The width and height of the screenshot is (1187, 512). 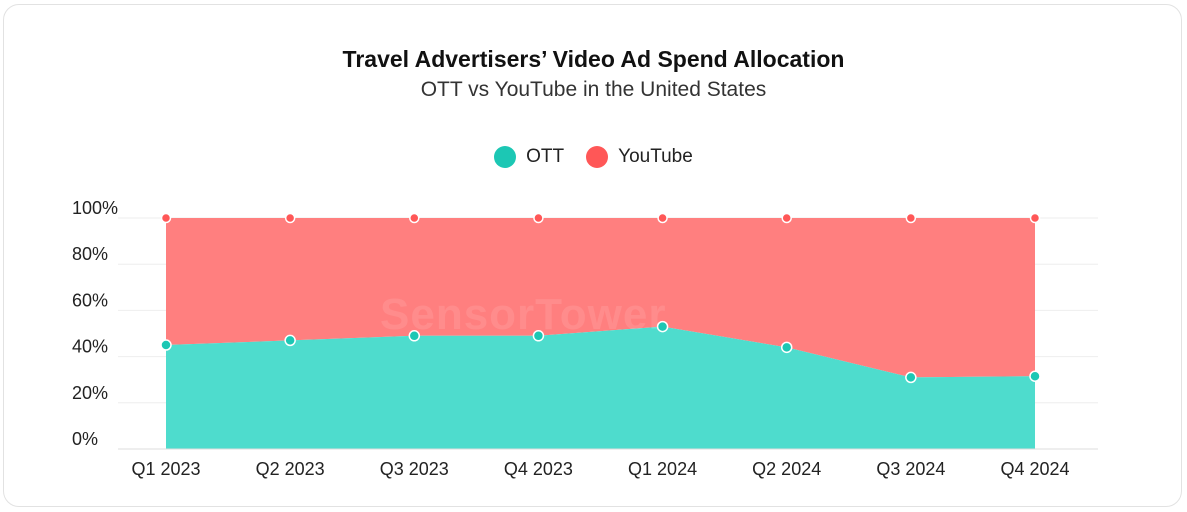 What do you see at coordinates (90, 347) in the screenshot?
I see `y-tick-label: 40%` at bounding box center [90, 347].